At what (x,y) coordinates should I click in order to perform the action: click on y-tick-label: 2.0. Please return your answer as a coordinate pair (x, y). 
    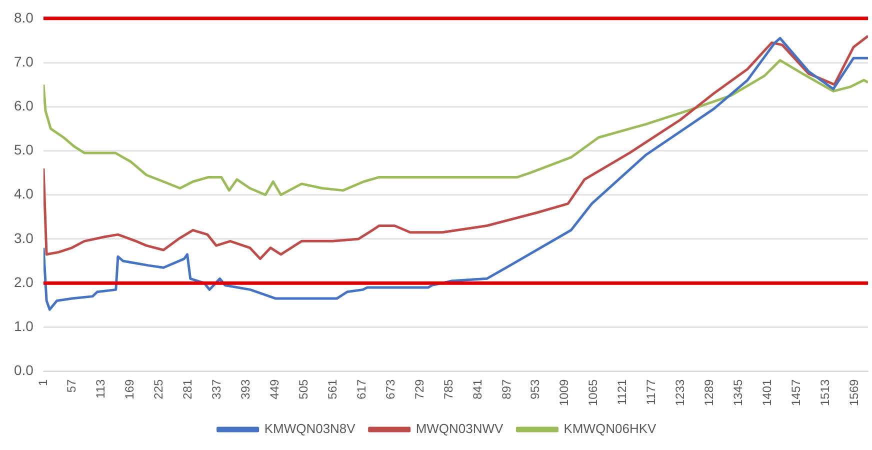
    Looking at the image, I should click on (24, 282).